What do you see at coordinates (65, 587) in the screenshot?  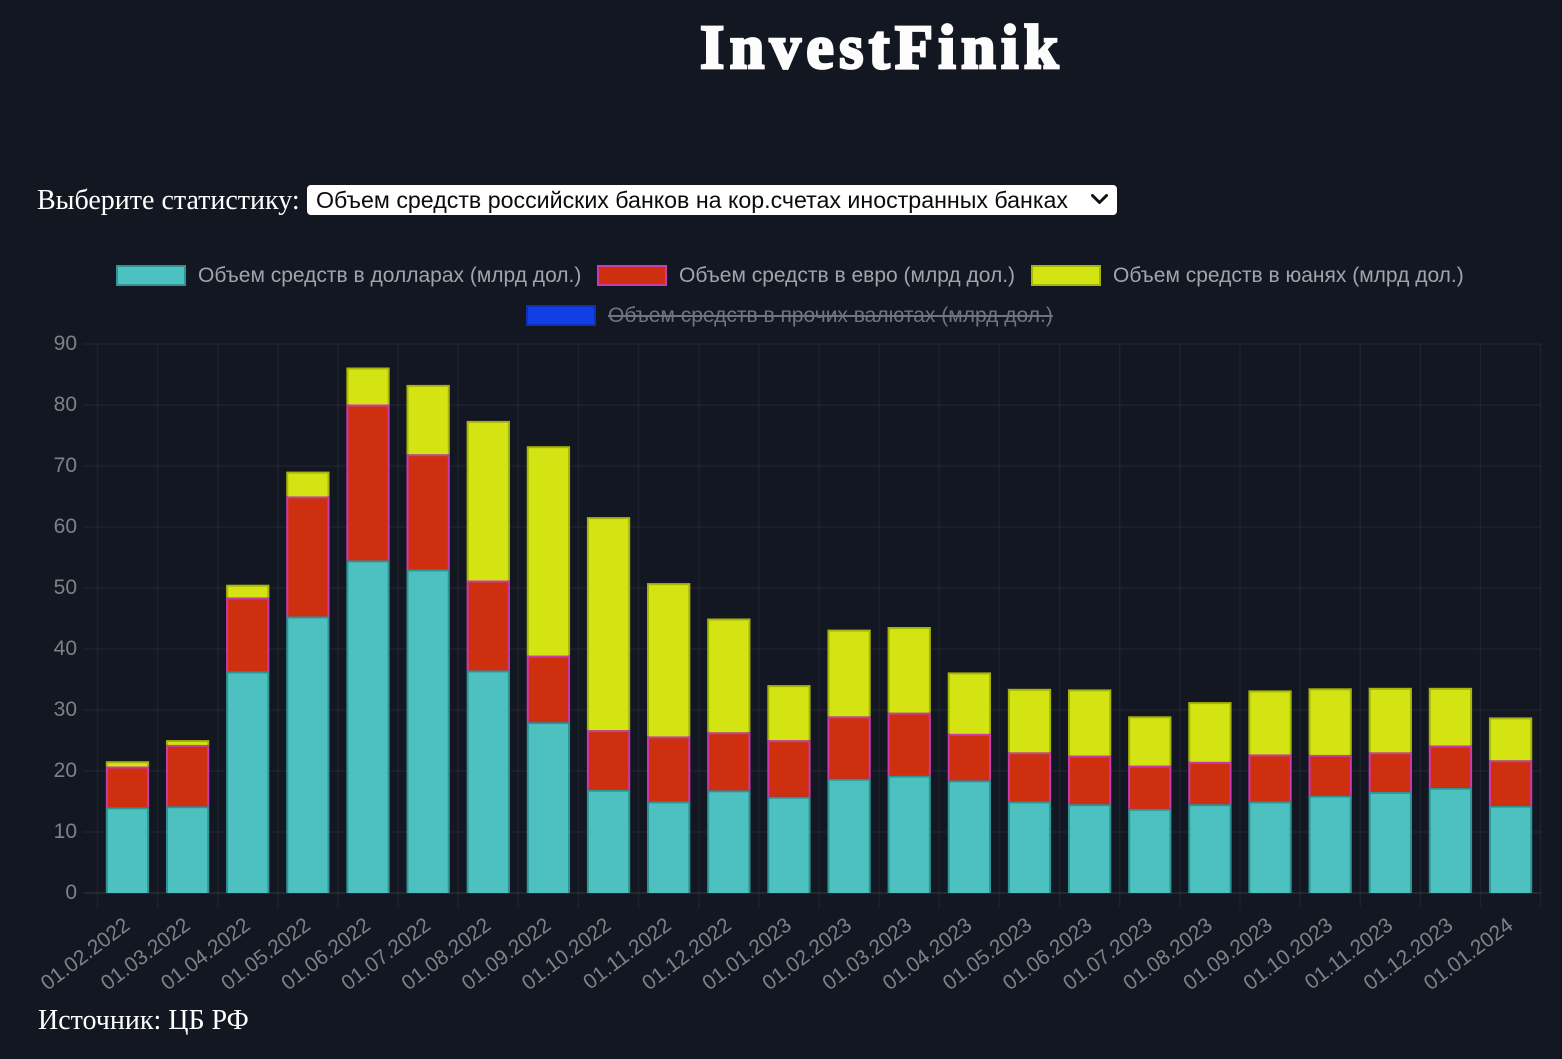 I see `svg-text: 50` at bounding box center [65, 587].